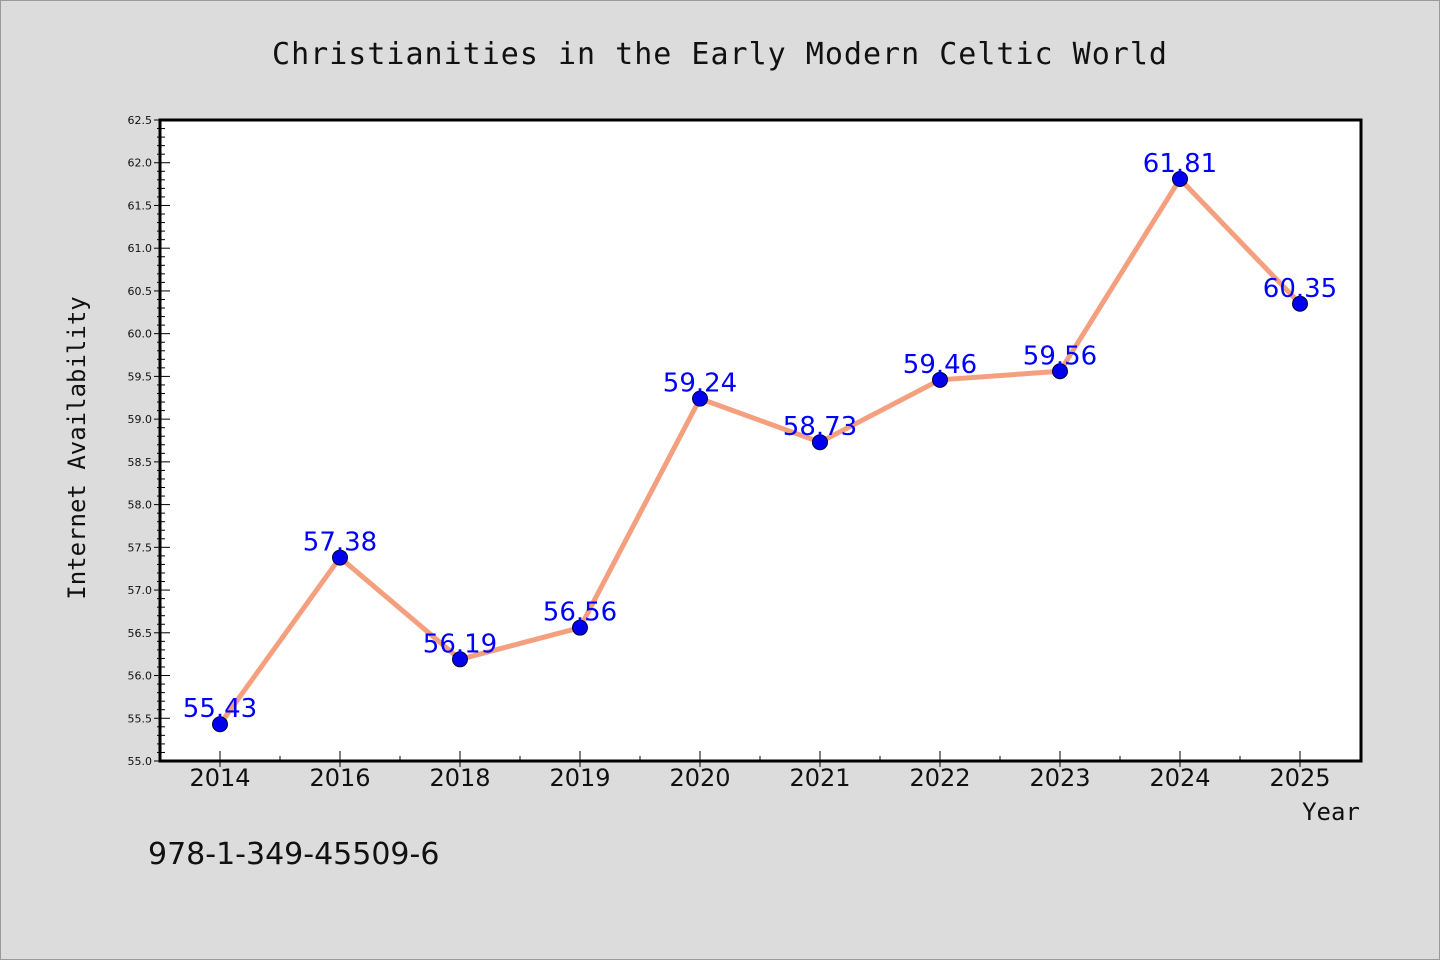 Image resolution: width=1440 pixels, height=960 pixels. I want to click on data-label: 56.56, so click(580, 613).